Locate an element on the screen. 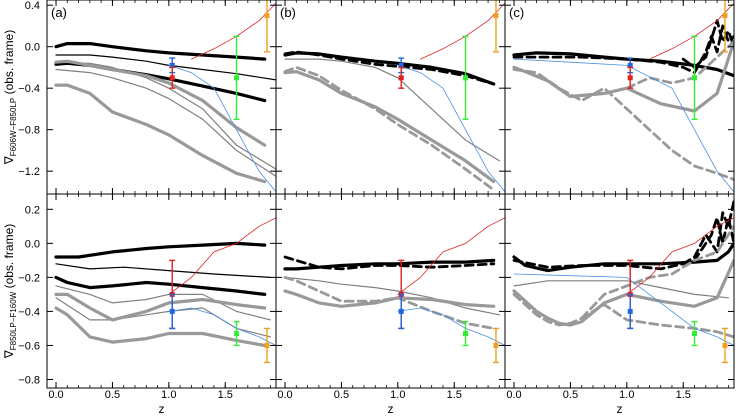 The image size is (747, 420). panel-1-1-series is located at coordinates (394, 290).